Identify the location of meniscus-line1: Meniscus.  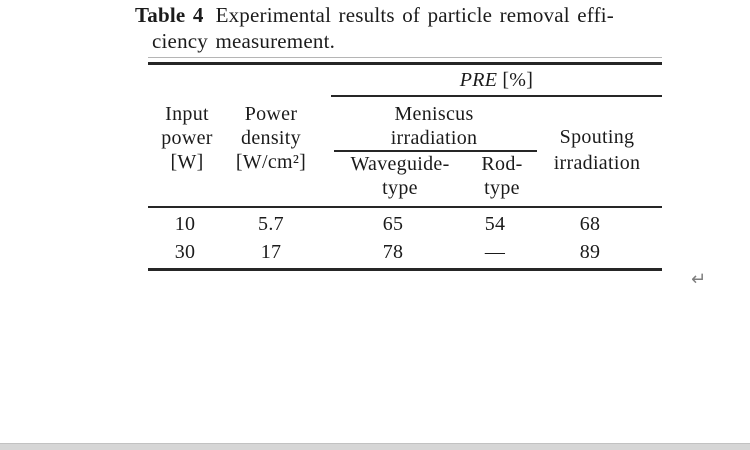
(434, 114).